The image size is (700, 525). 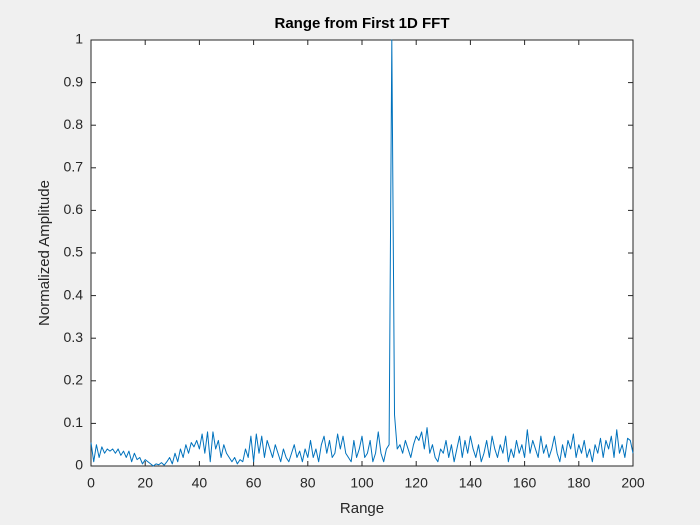 I want to click on x-tick-label: 120, so click(x=417, y=483).